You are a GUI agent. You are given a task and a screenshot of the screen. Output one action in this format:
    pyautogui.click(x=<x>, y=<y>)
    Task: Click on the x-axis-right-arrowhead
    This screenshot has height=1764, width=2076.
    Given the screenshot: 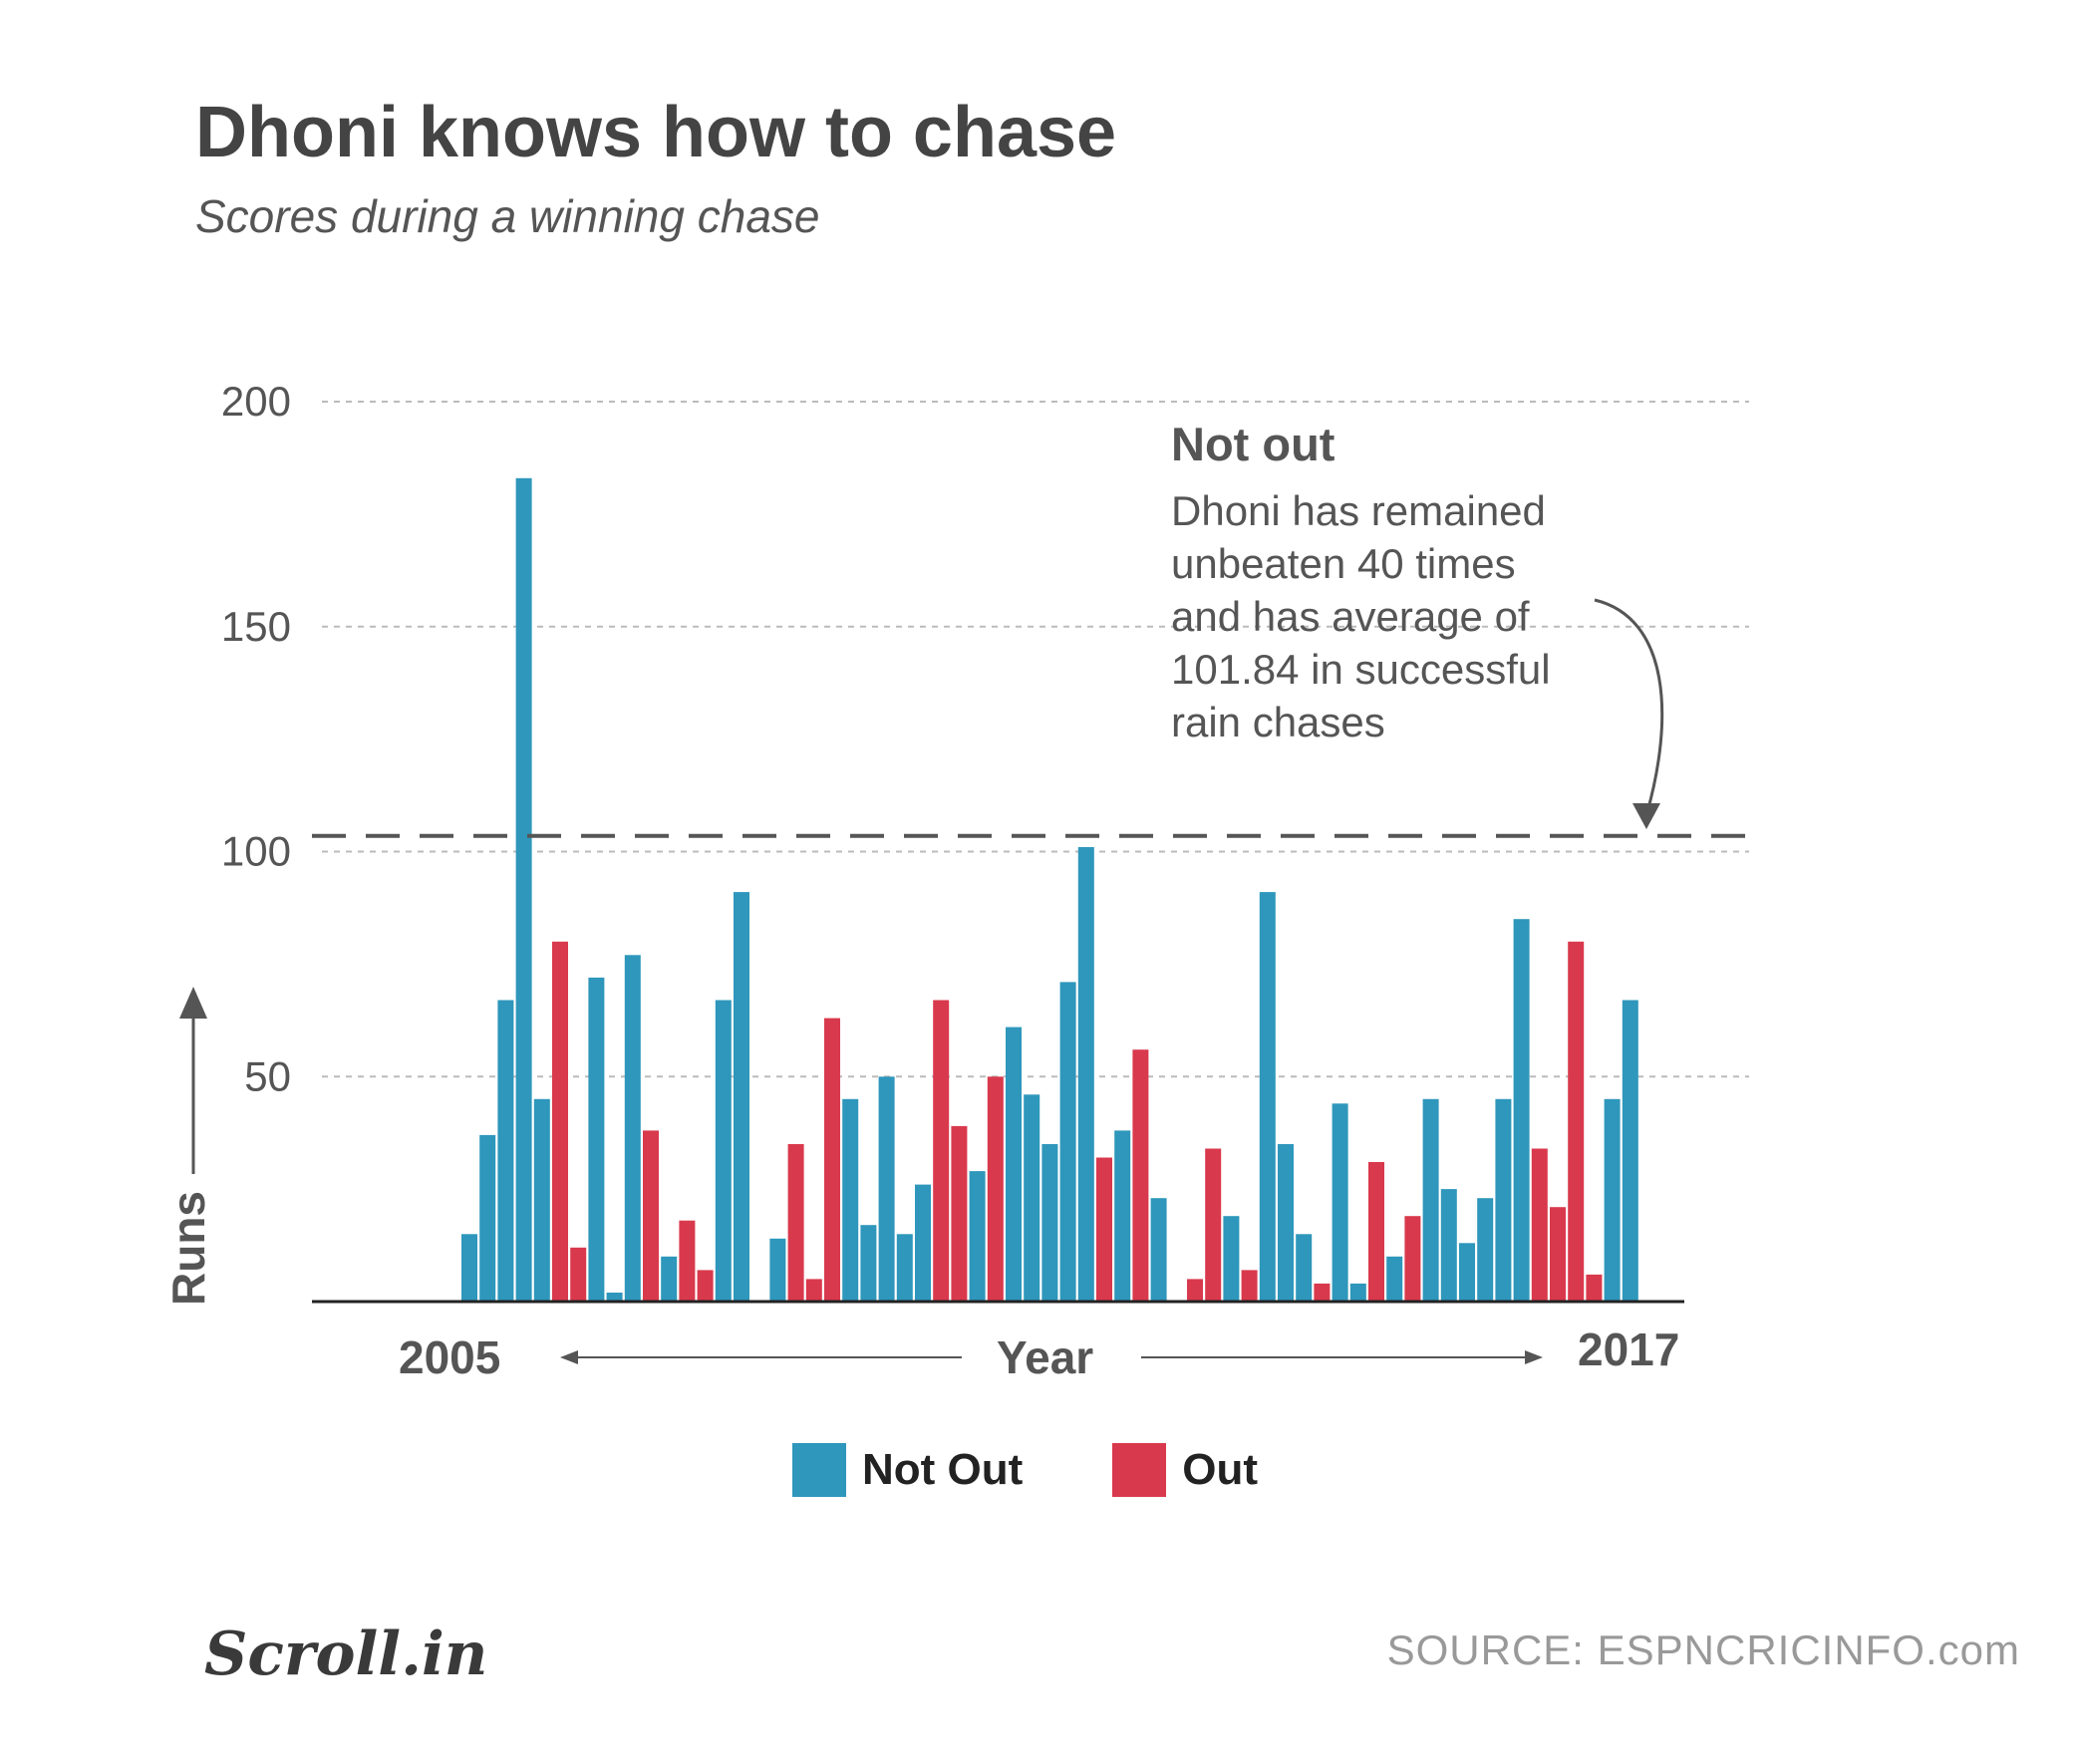 What is the action you would take?
    pyautogui.click(x=1534, y=1357)
    